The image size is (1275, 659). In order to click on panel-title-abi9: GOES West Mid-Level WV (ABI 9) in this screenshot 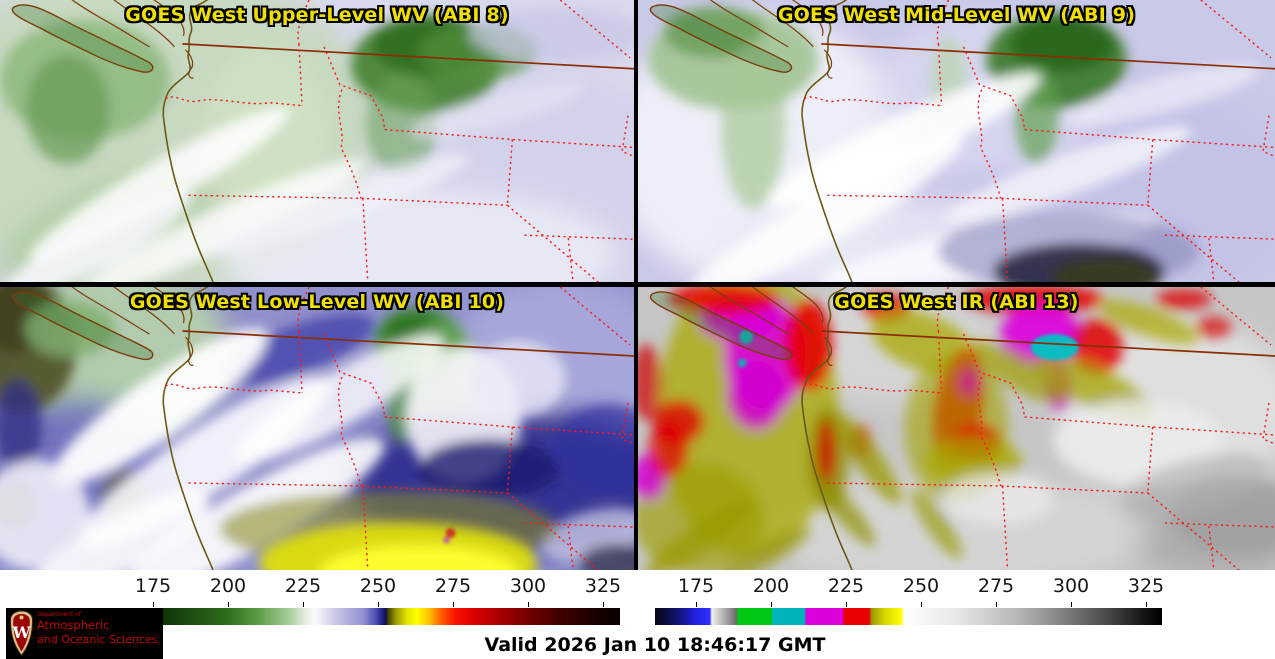, I will do `click(956, 15)`.